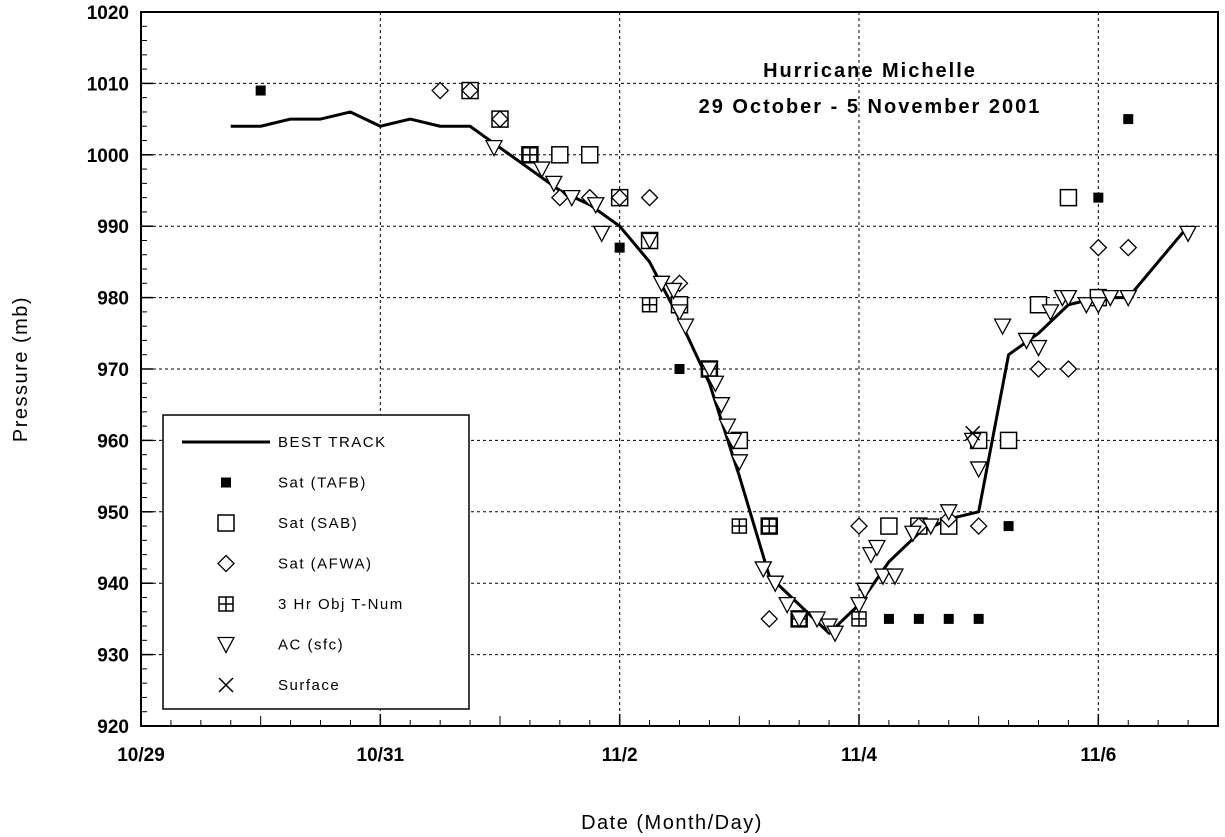 The height and width of the screenshot is (837, 1225). Describe the element at coordinates (381, 755) in the screenshot. I see `x-tick-label: 10/31` at that location.